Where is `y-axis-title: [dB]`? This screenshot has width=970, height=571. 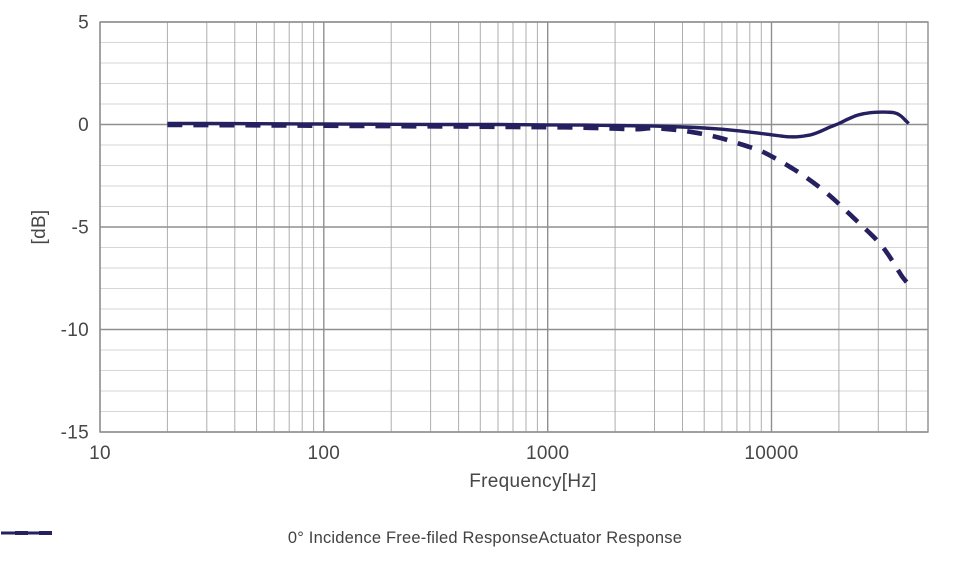 y-axis-title: [dB] is located at coordinates (39, 227).